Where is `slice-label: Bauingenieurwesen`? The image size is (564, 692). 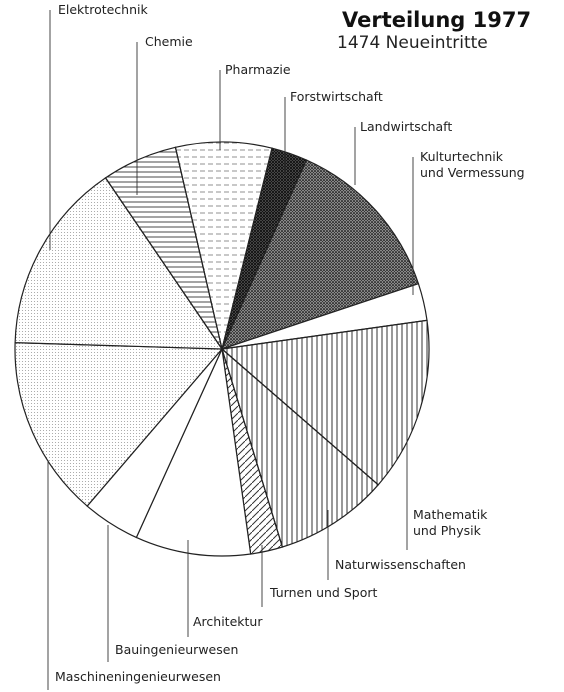 slice-label: Bauingenieurwesen is located at coordinates (177, 649).